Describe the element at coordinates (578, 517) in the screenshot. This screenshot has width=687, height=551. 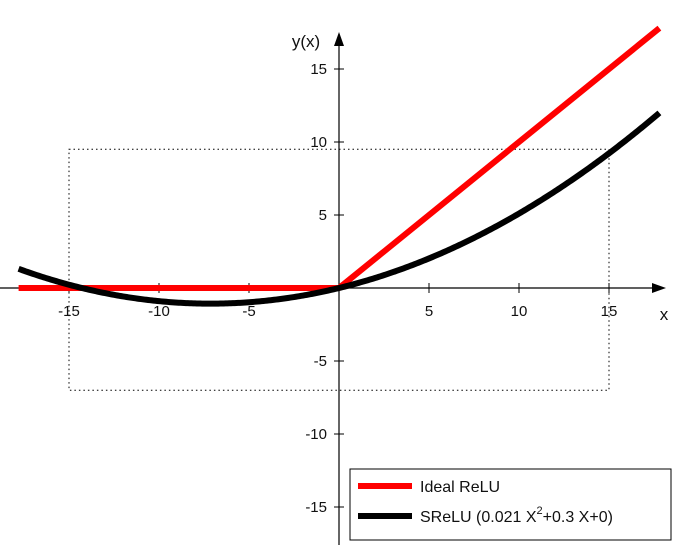
I see `legend-label-srelu-tail: +0.3 X+0)` at that location.